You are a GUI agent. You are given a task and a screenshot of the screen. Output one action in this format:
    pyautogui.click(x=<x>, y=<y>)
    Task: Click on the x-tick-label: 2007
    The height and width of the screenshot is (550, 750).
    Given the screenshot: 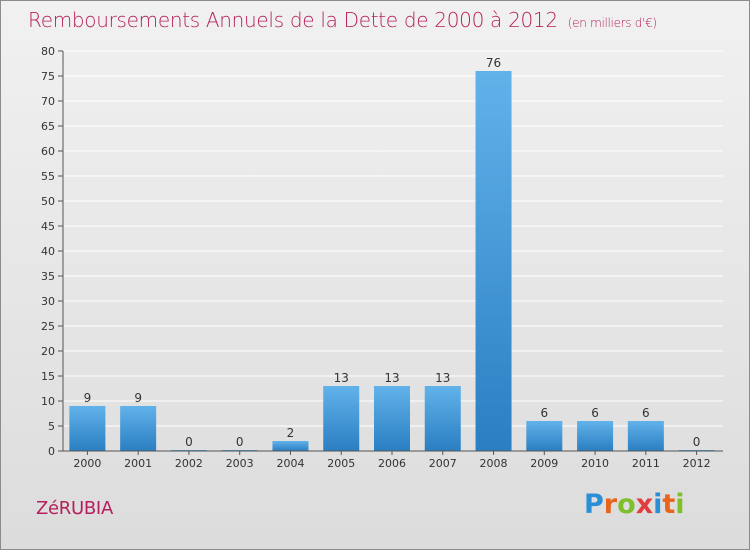 What is the action you would take?
    pyautogui.click(x=443, y=463)
    